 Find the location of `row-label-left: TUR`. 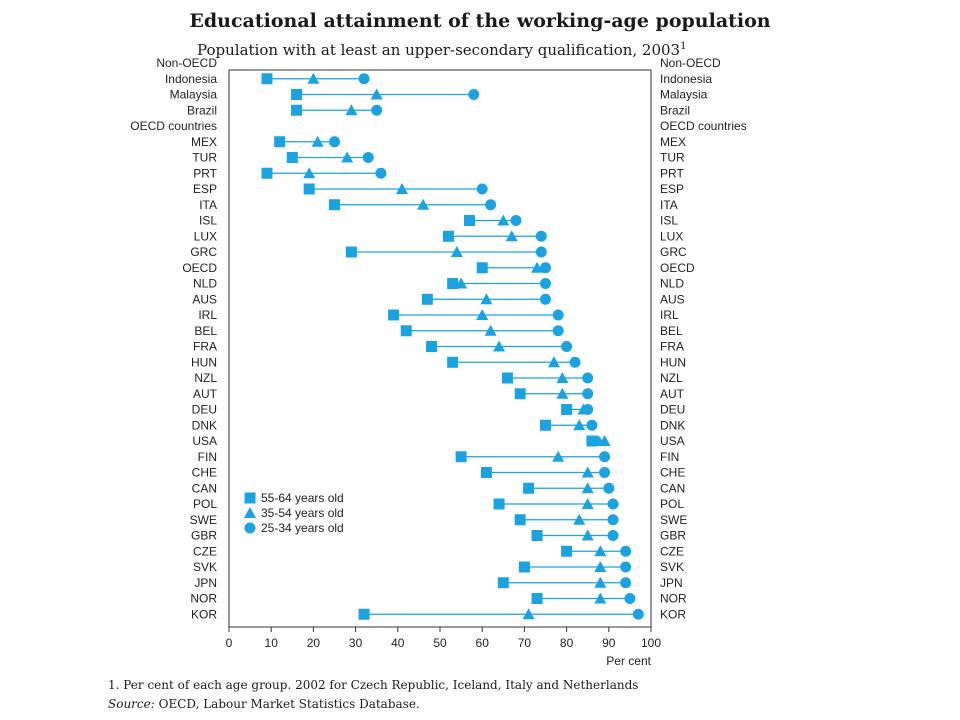

row-label-left: TUR is located at coordinates (204, 158).